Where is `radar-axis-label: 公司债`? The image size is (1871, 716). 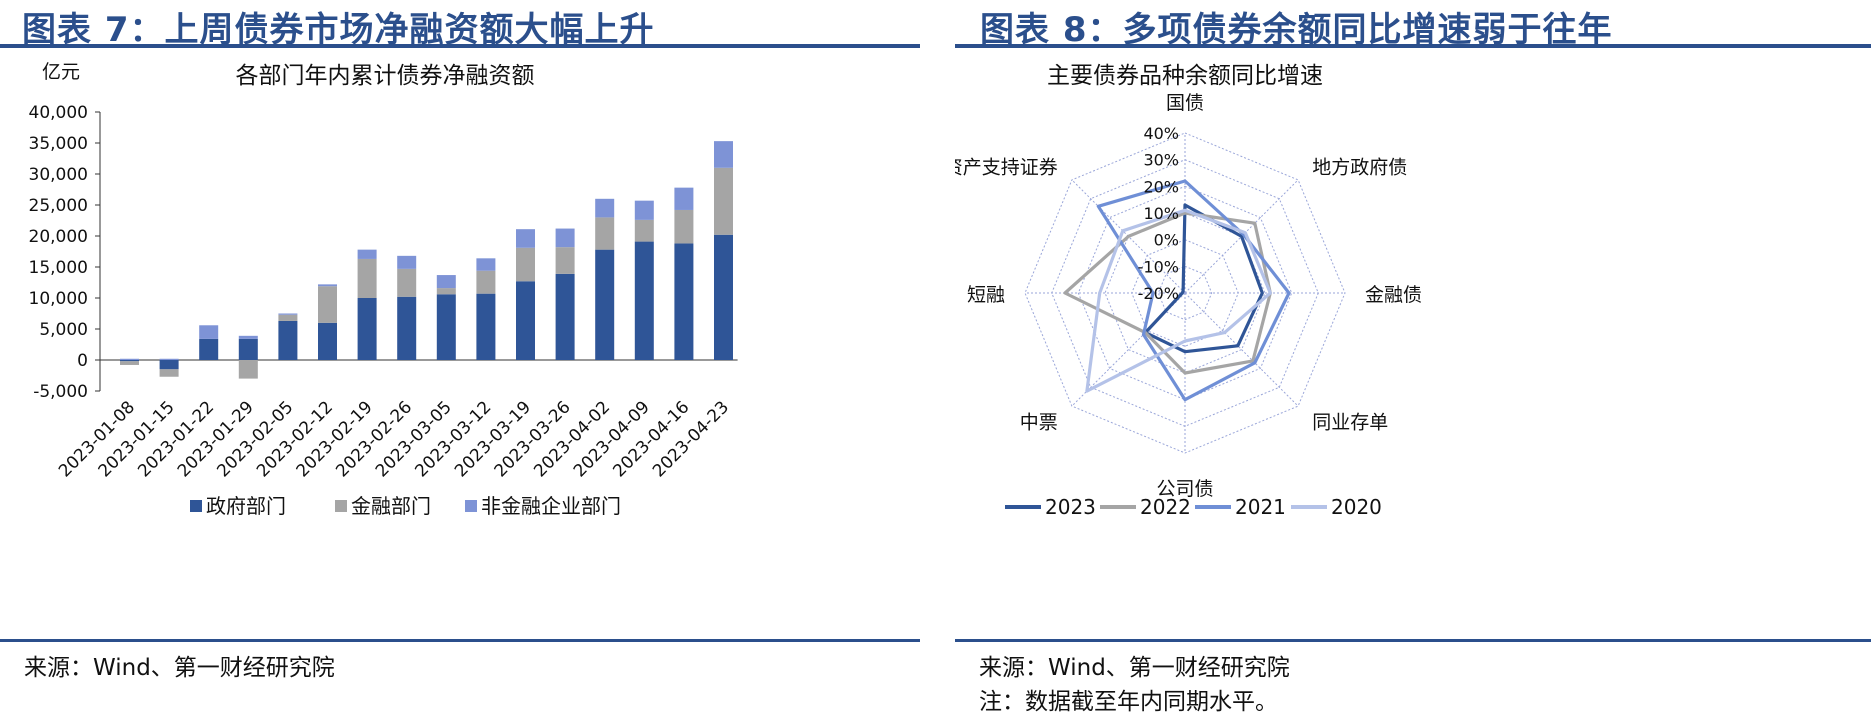
radar-axis-label: 公司债 is located at coordinates (1184, 489).